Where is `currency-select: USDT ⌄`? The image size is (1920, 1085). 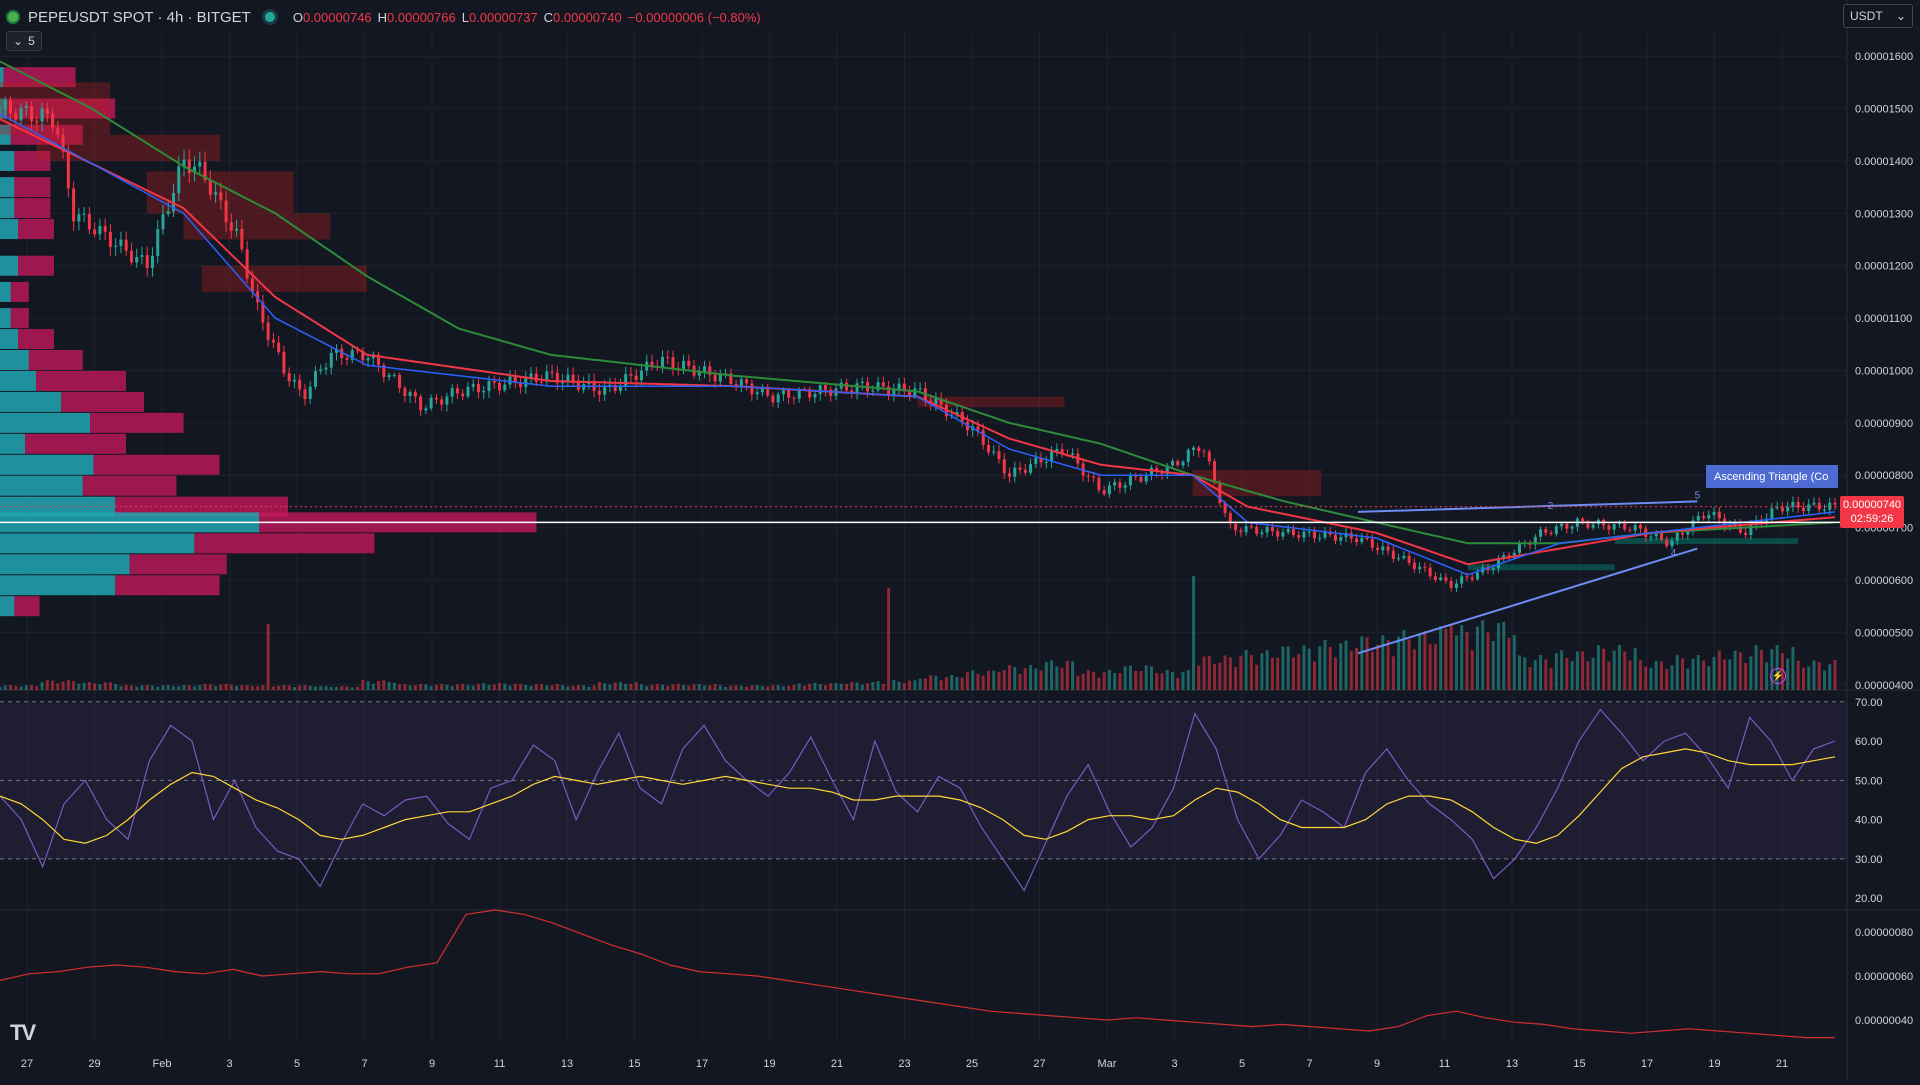 currency-select: USDT ⌄ is located at coordinates (1878, 16).